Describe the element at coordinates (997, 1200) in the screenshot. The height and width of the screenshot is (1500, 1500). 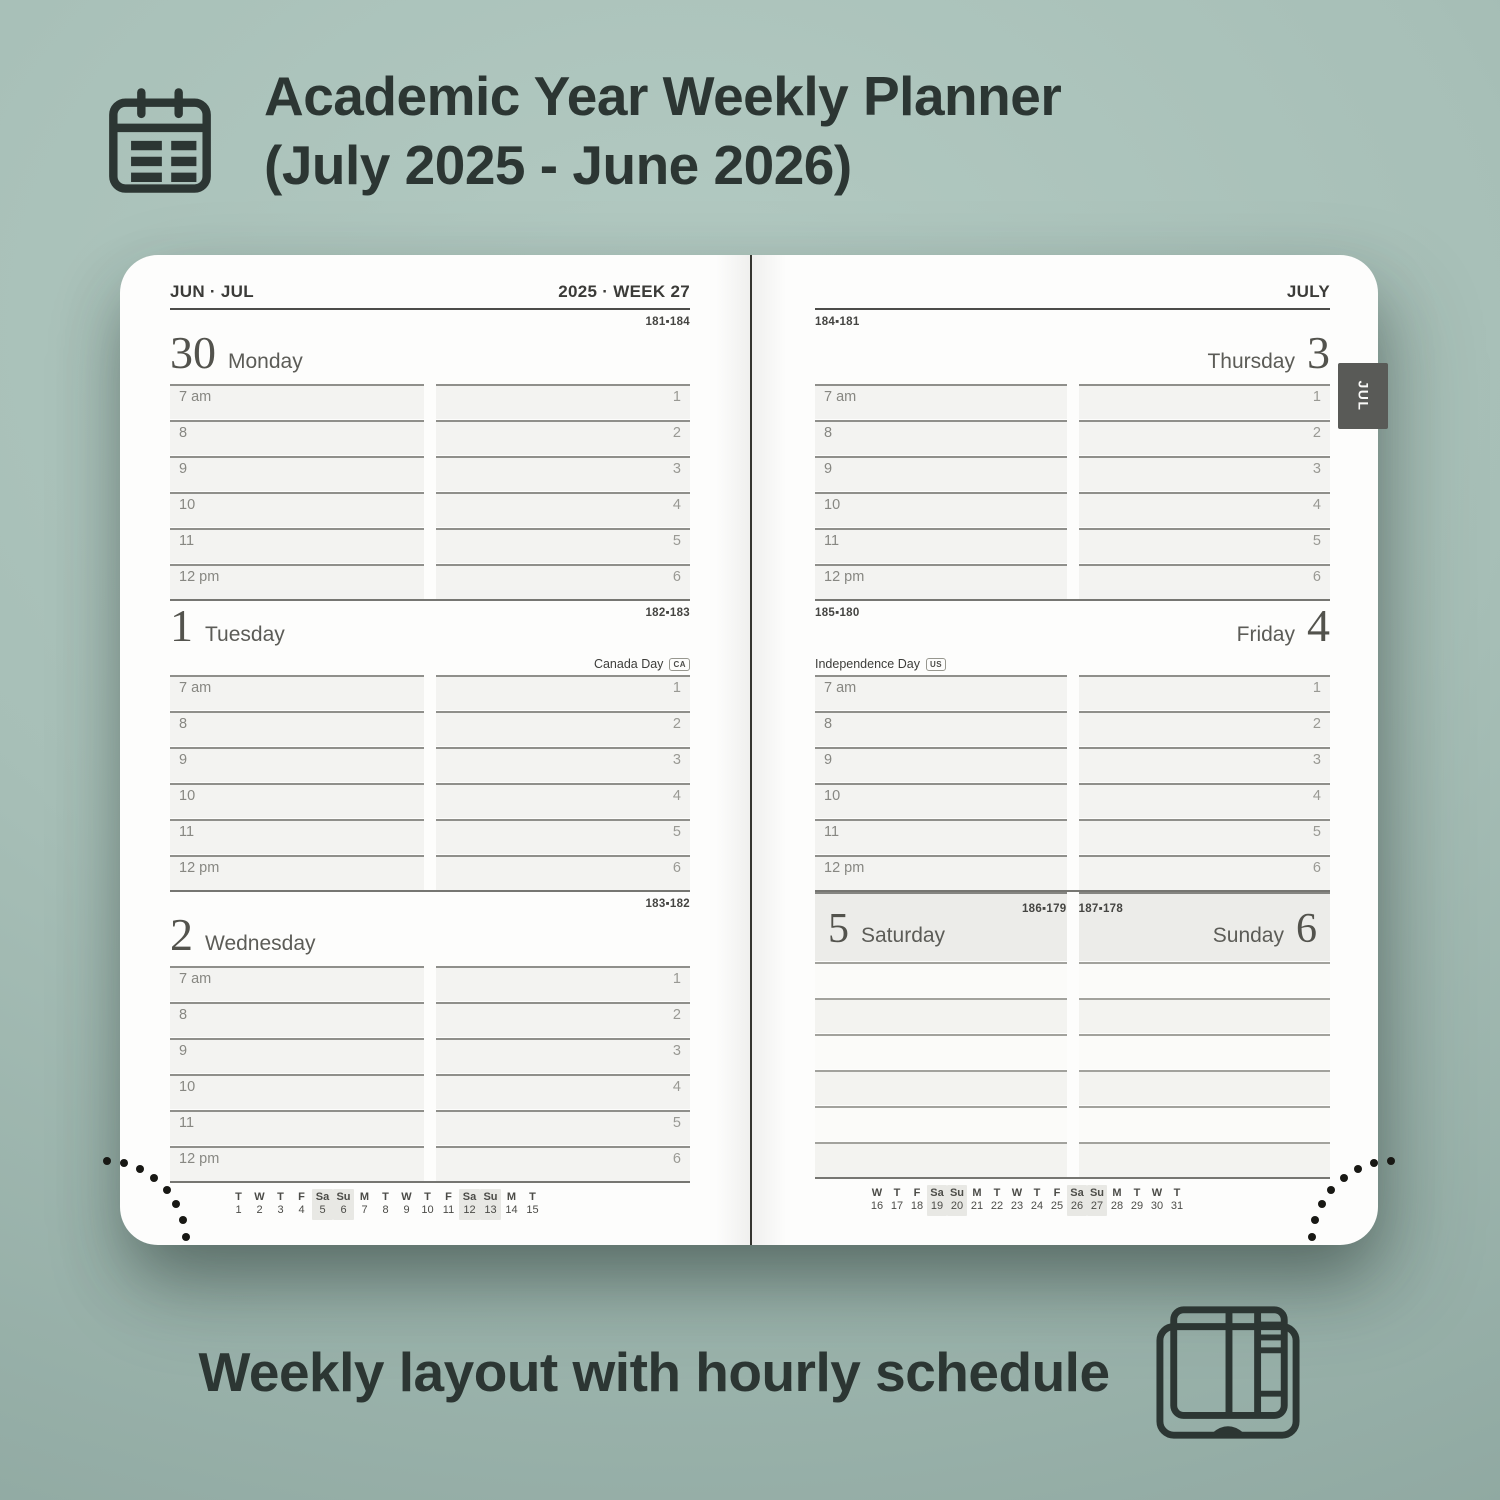
I see `mini-calendar-column: T 22` at that location.